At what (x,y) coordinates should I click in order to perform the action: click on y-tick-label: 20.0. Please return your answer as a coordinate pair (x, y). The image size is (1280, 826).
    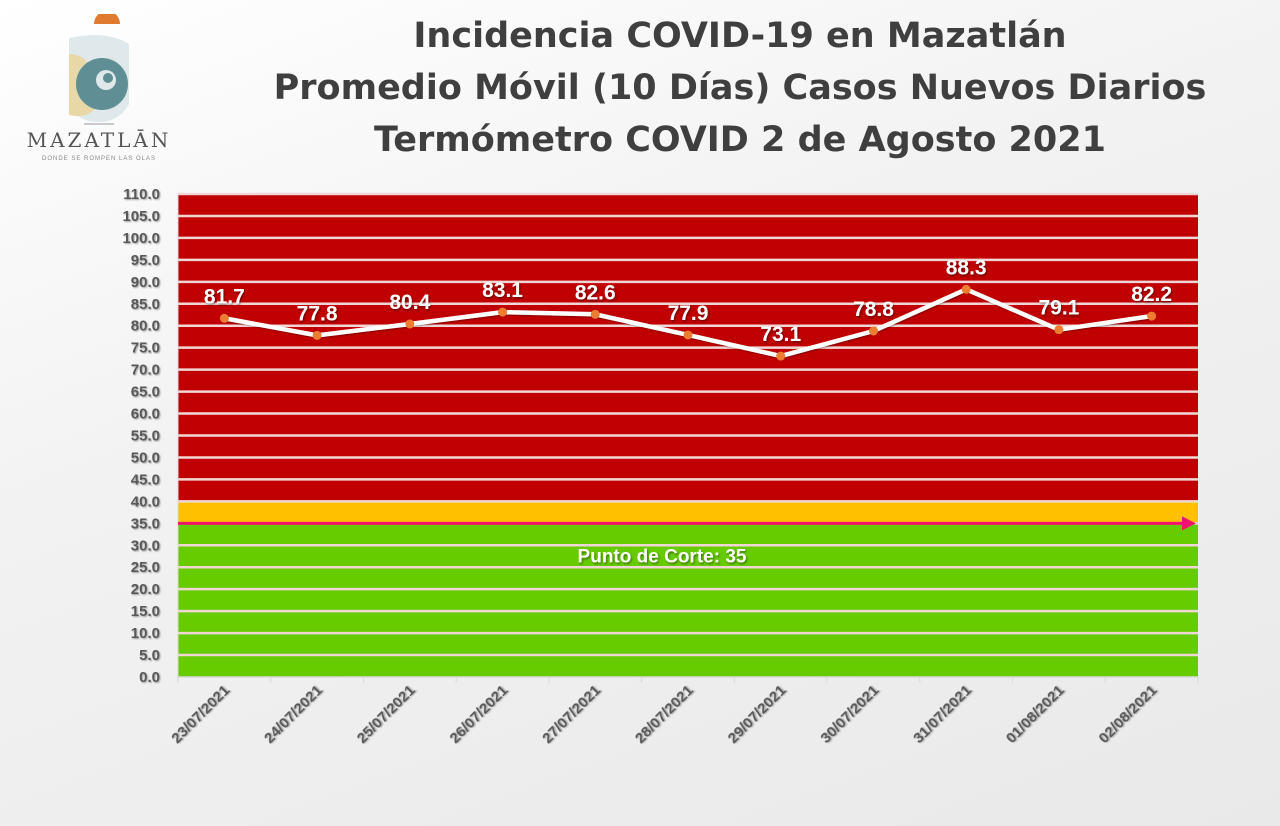
    Looking at the image, I should click on (145, 589).